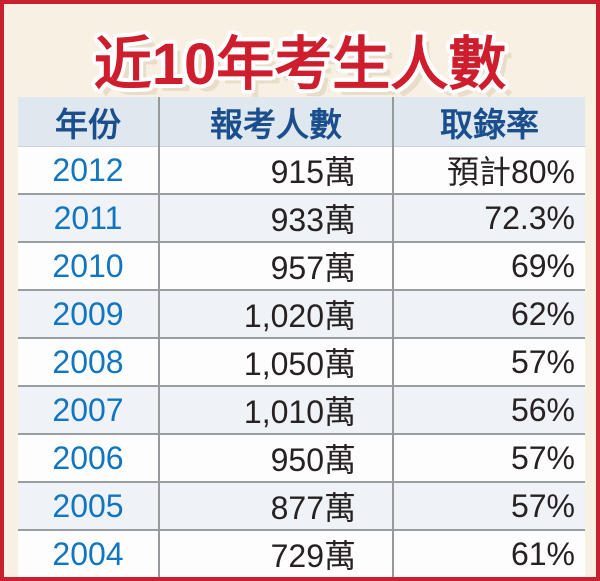 The image size is (600, 581). What do you see at coordinates (89, 362) in the screenshot?
I see `year-cell: 2008` at bounding box center [89, 362].